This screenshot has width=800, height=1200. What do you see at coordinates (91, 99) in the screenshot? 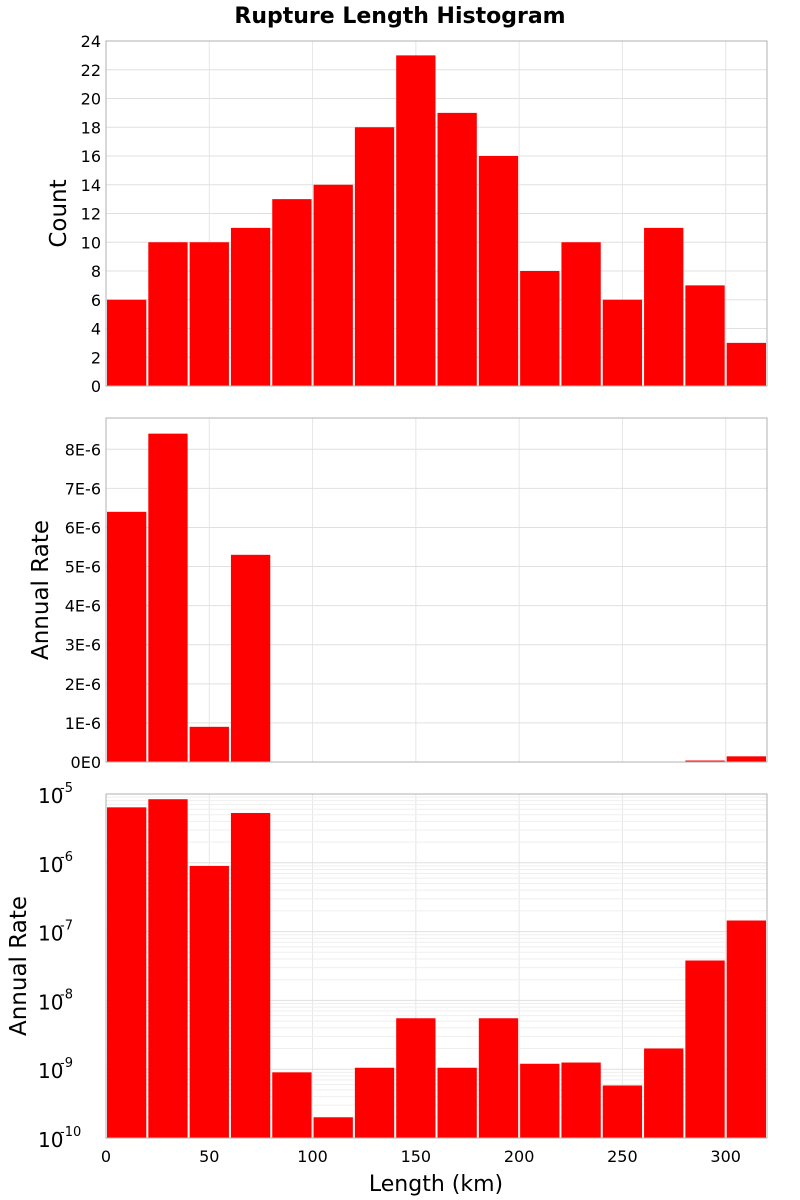
I see `y-tick-label: 20` at bounding box center [91, 99].